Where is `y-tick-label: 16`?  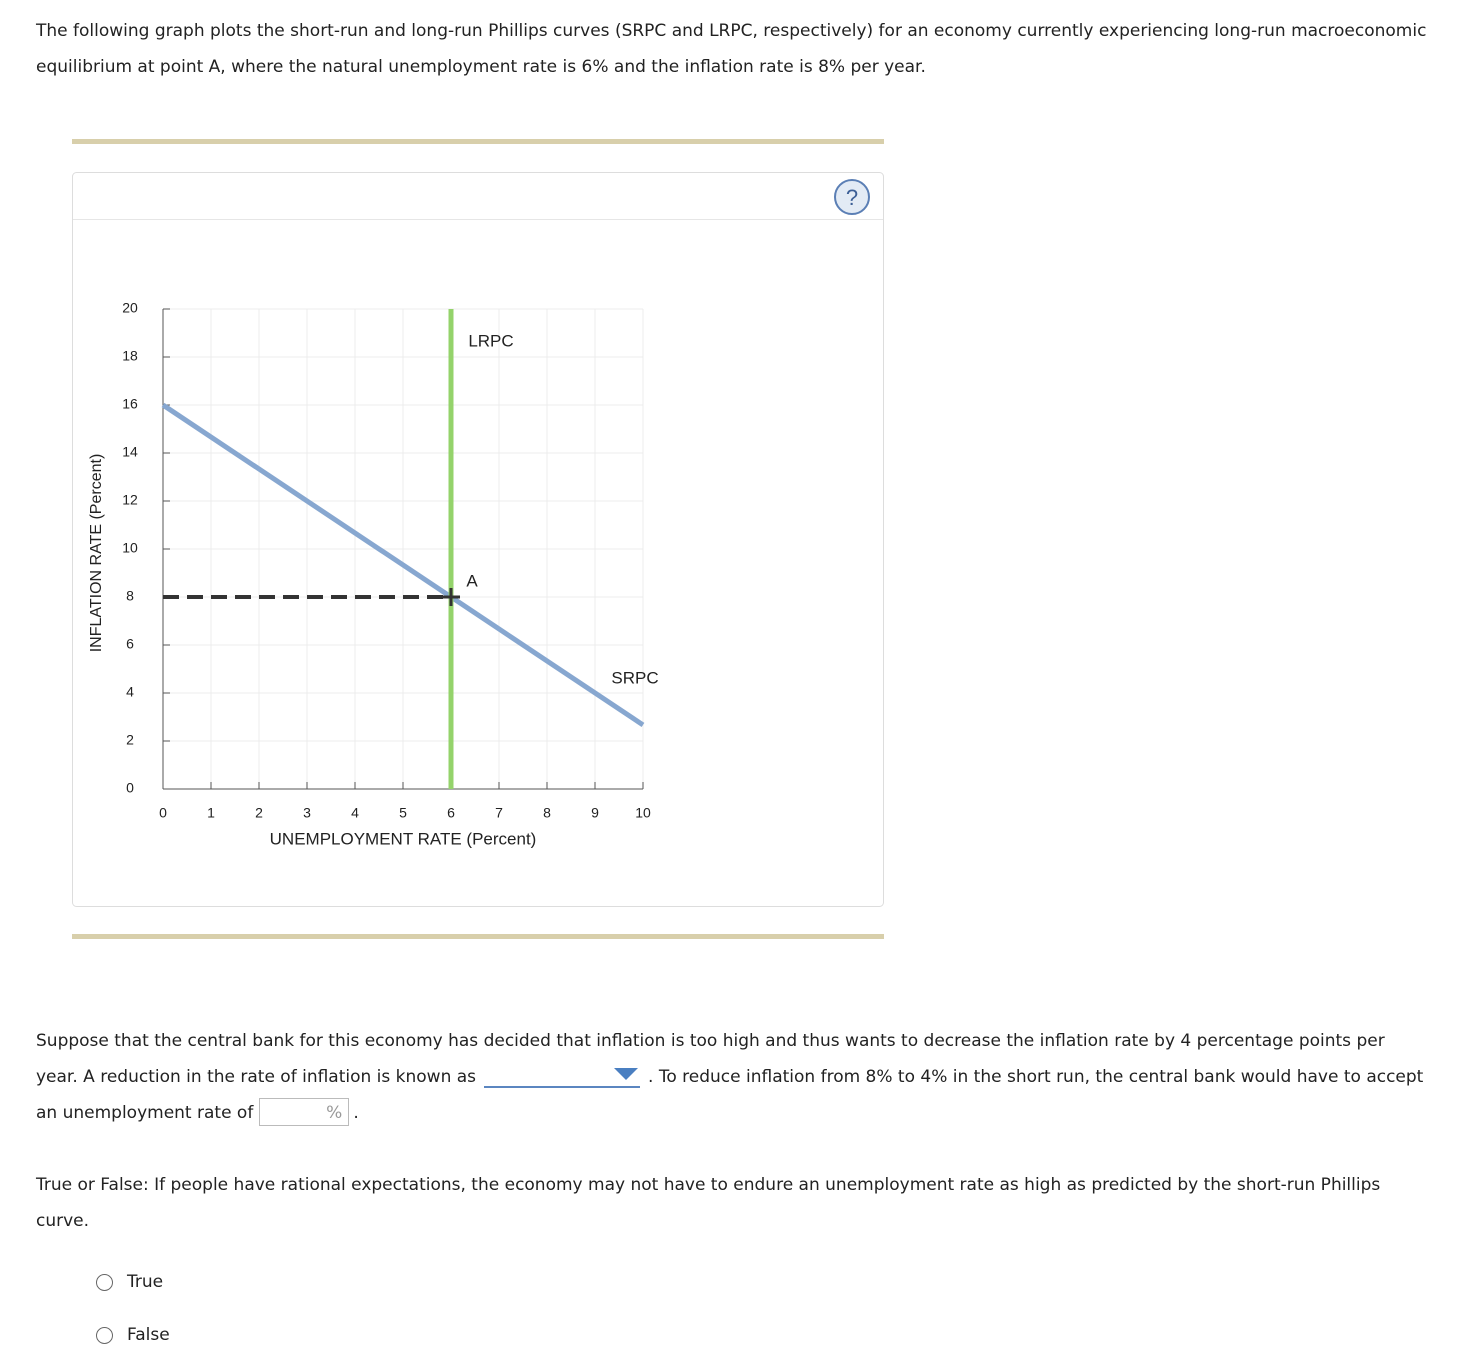
y-tick-label: 16 is located at coordinates (130, 404).